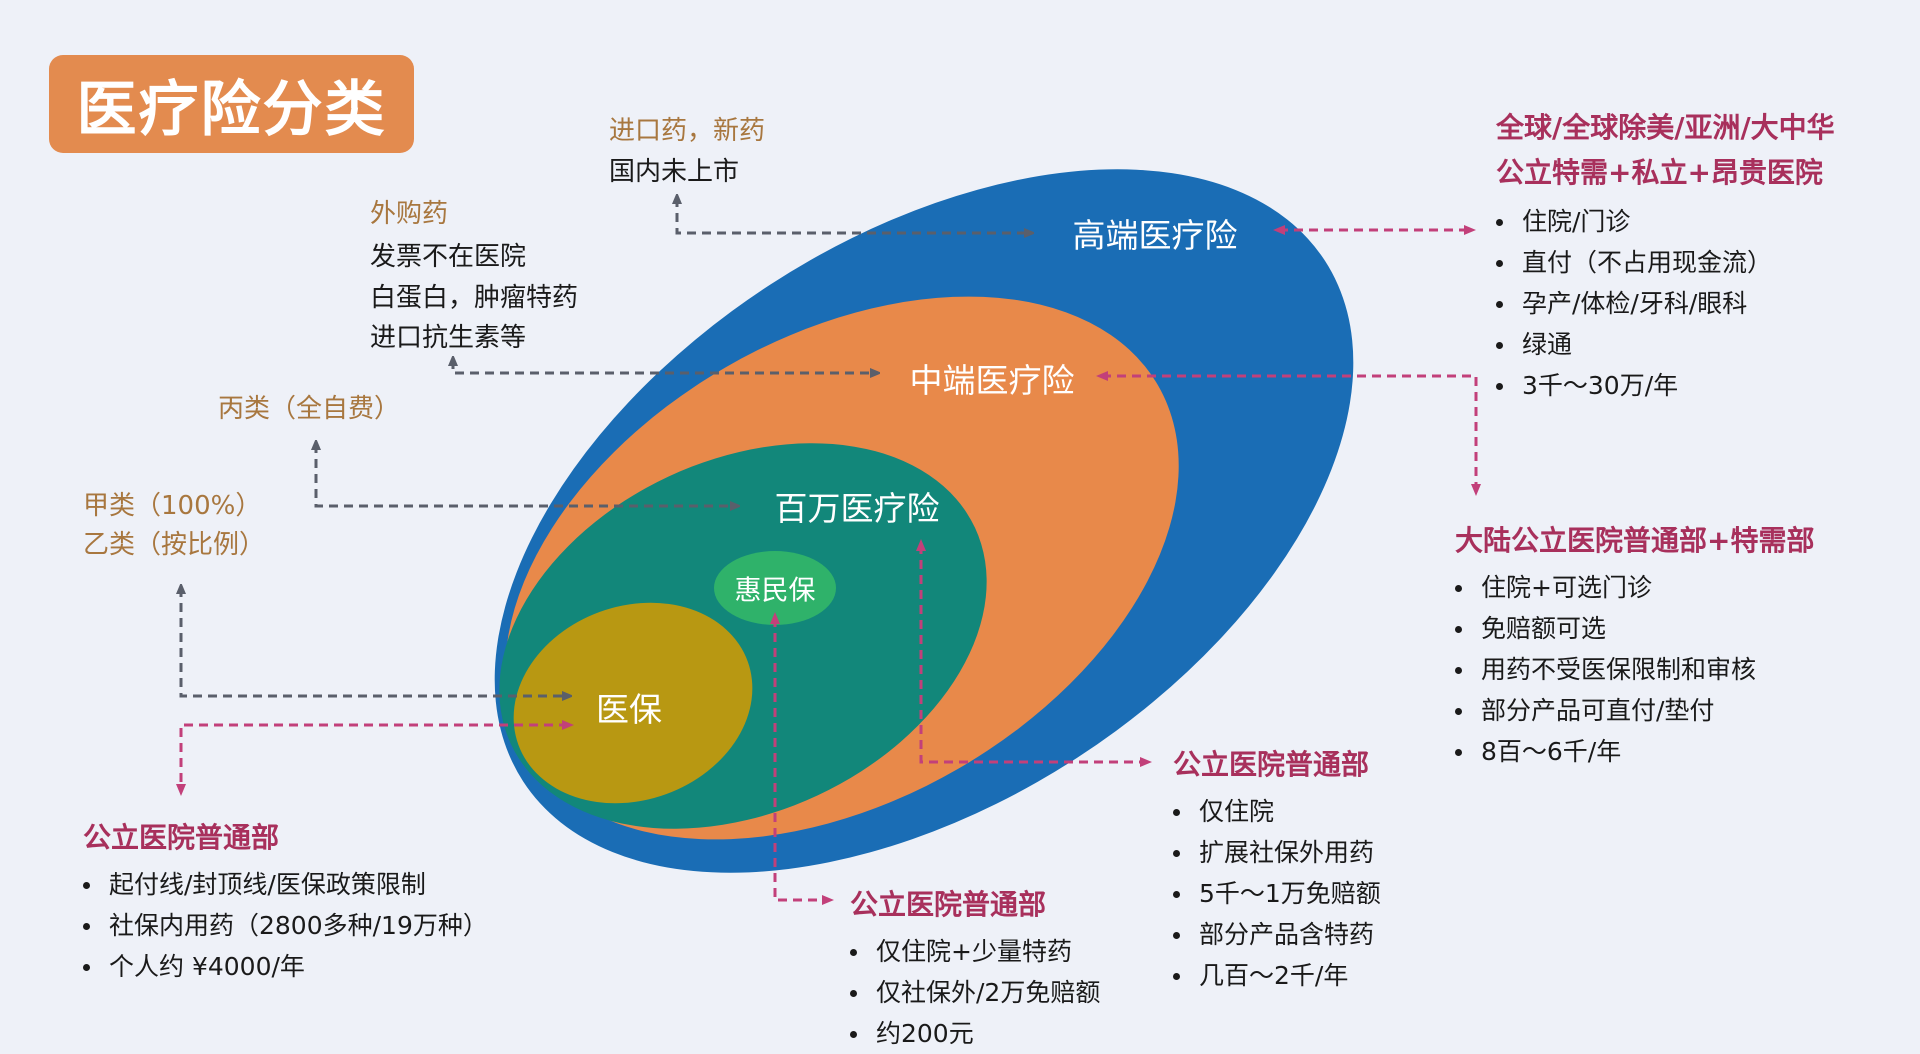 This screenshot has width=1920, height=1054. Describe the element at coordinates (285, 966) in the screenshot. I see `list-item: 个人约 ¥4000/年` at that location.